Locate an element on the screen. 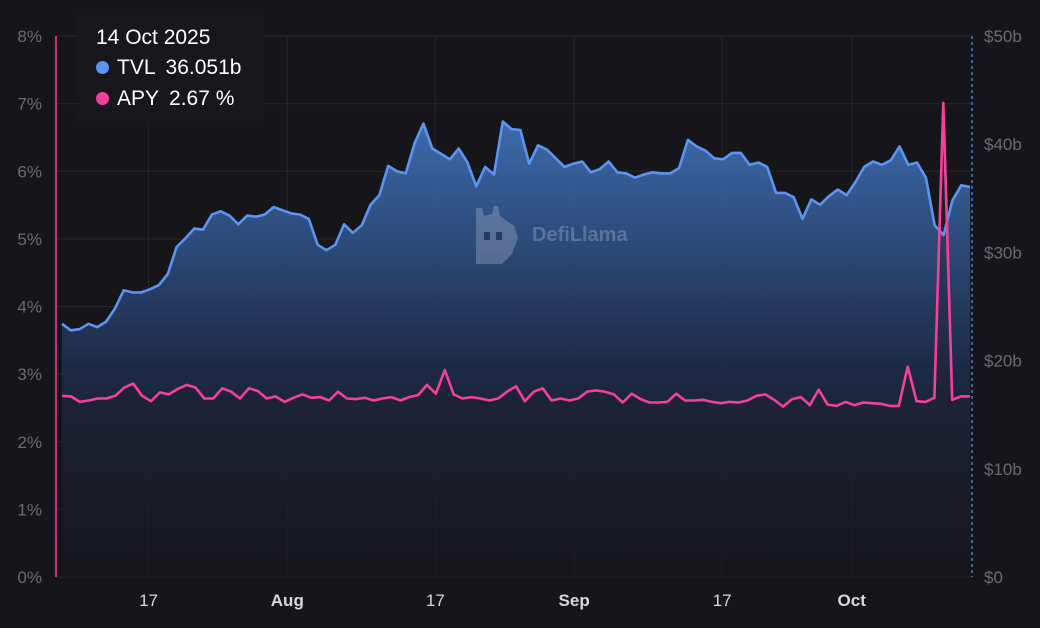 The height and width of the screenshot is (628, 1040). x-tick-label: Aug is located at coordinates (287, 600).